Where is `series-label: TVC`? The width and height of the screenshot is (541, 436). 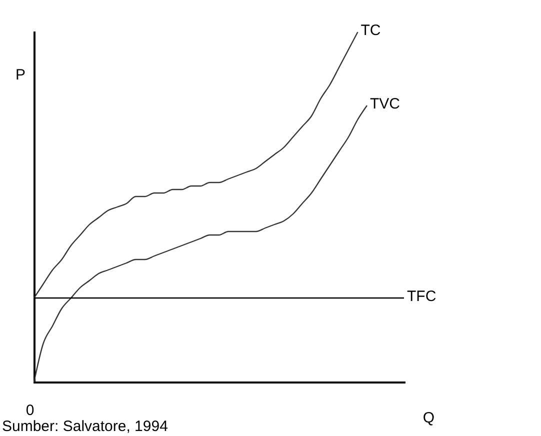 series-label: TVC is located at coordinates (385, 104).